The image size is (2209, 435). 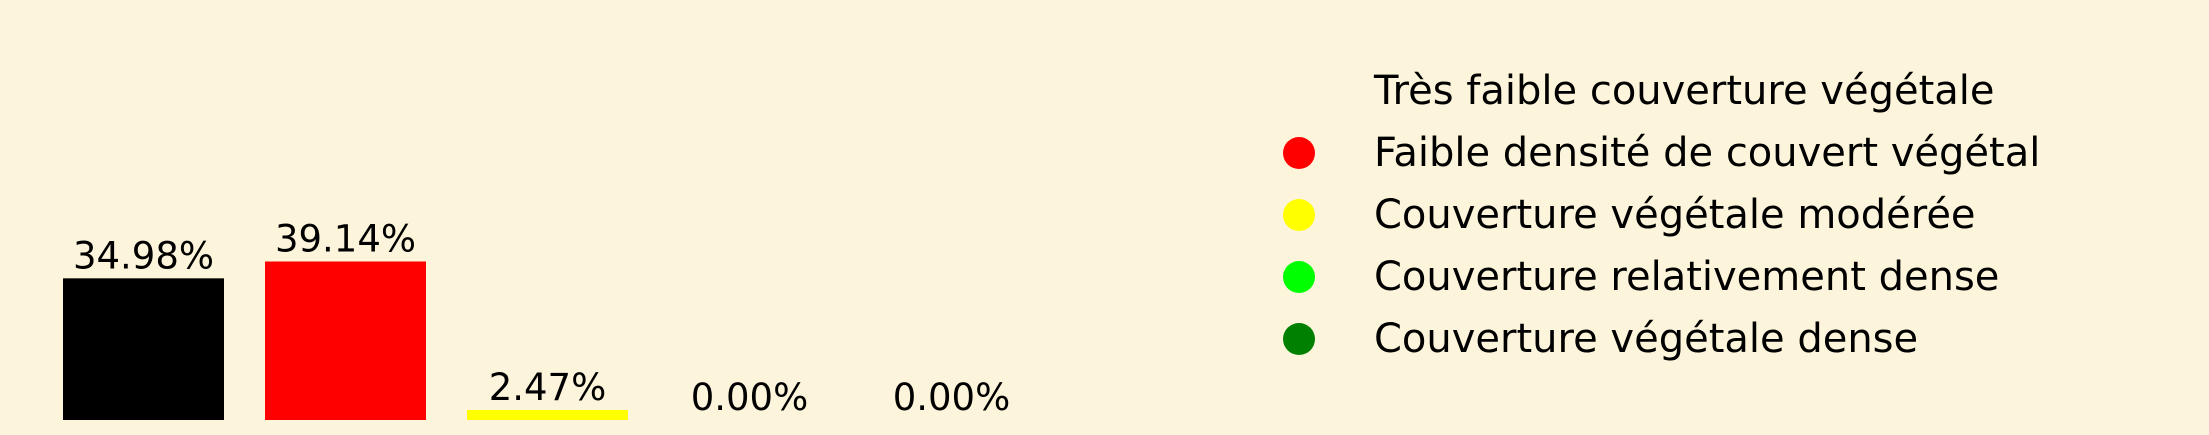 I want to click on legend-label: Couverture végétale dense, so click(x=1646, y=339).